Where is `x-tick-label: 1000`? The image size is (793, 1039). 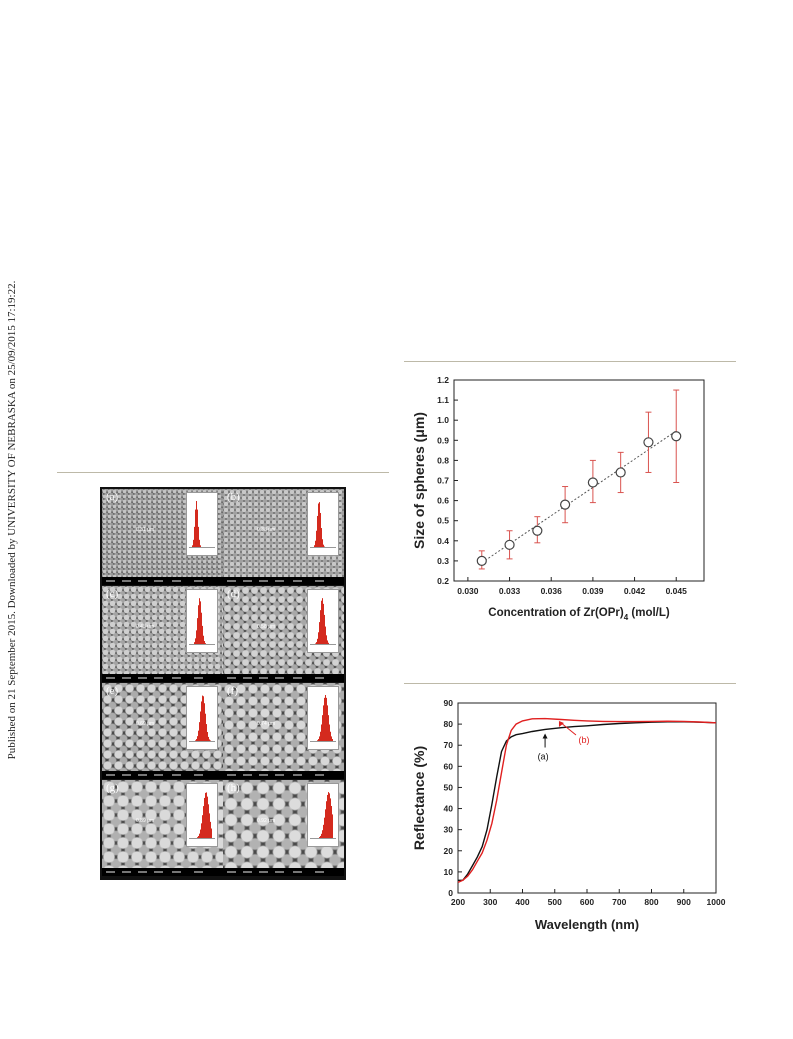
x-tick-label: 1000 is located at coordinates (716, 902).